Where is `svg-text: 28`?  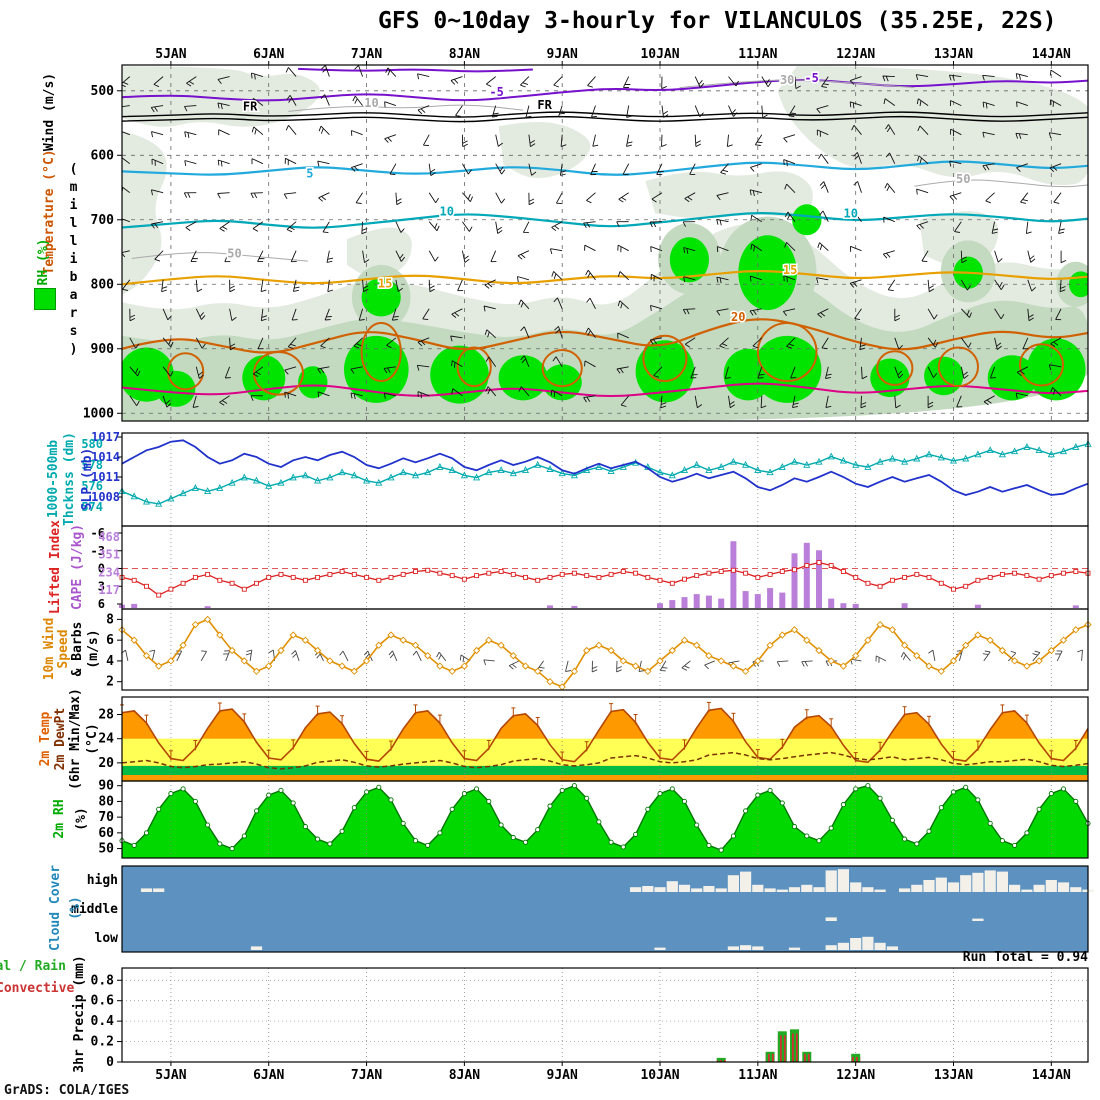
svg-text: 28 is located at coordinates (106, 715).